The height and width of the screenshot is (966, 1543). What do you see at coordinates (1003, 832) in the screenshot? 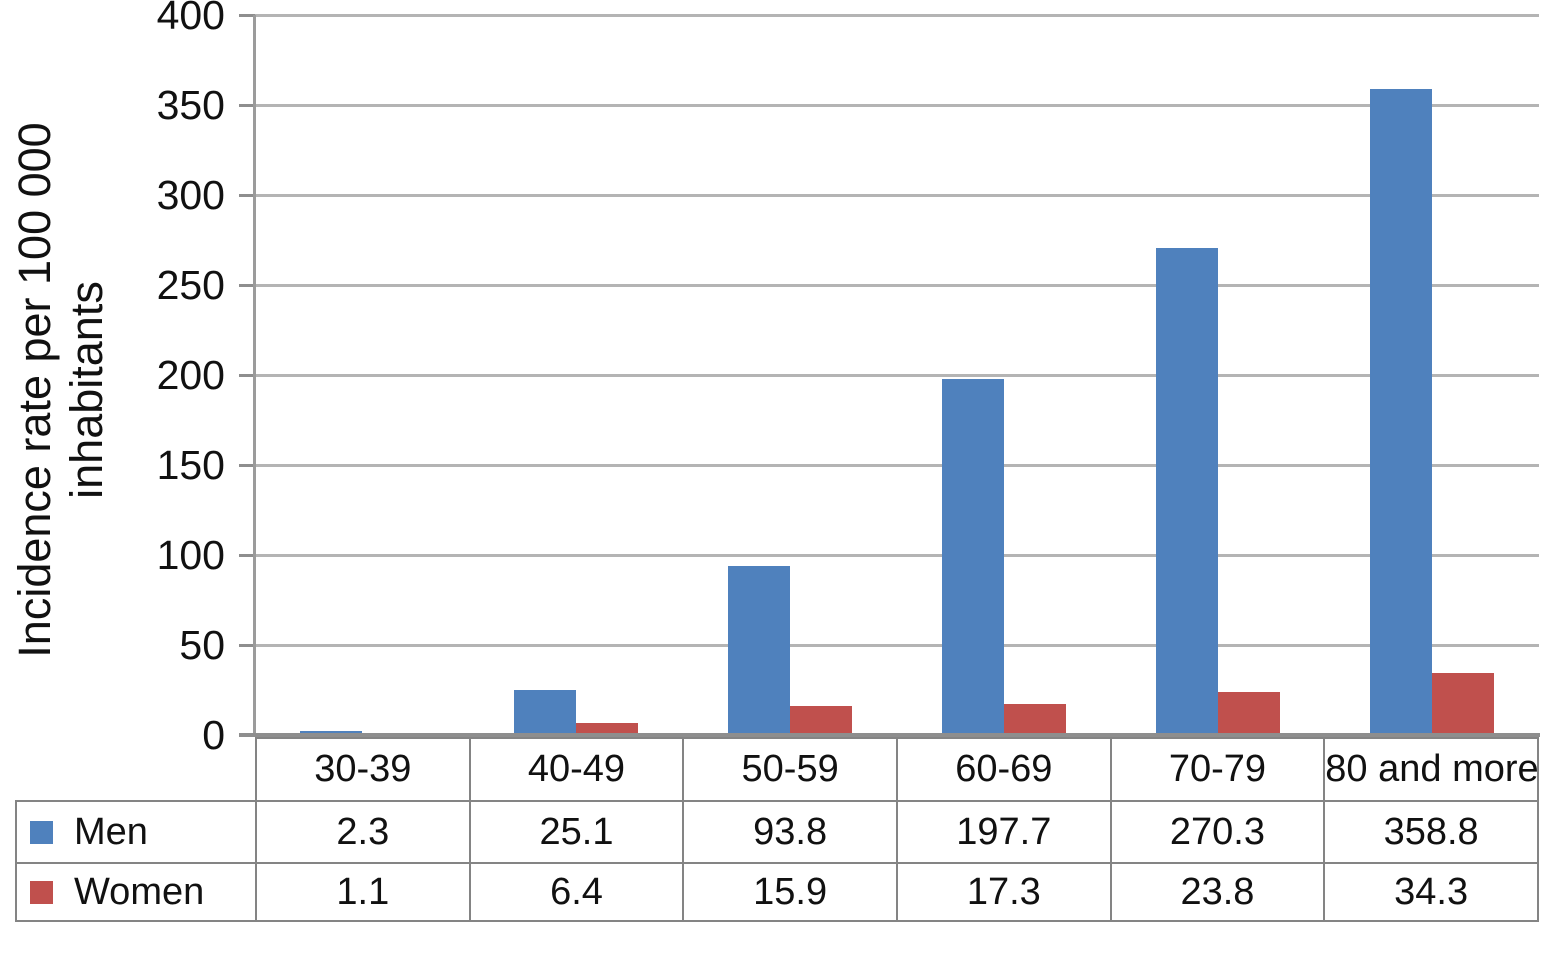
I see `value-cell-men-60-69: 197.7` at bounding box center [1003, 832].